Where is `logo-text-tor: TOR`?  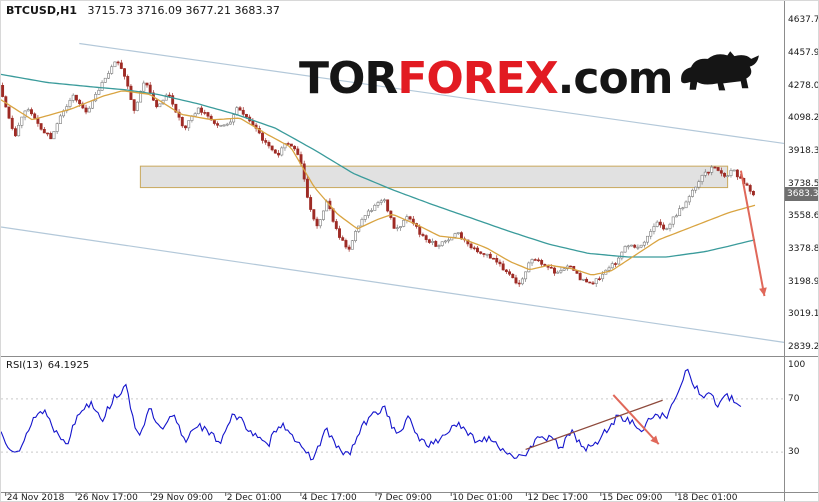 logo-text-tor: TOR is located at coordinates (348, 78).